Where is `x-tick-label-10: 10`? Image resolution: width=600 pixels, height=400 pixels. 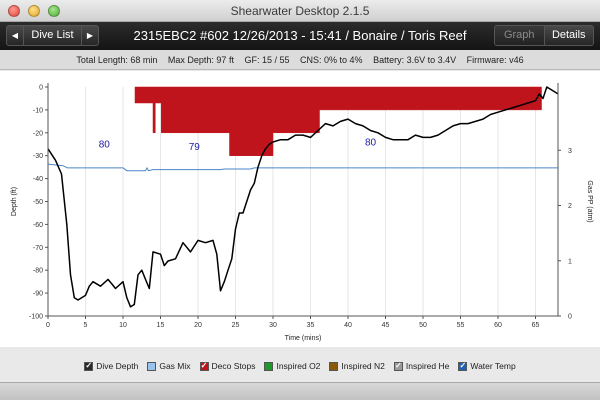
x-tick-label-10: 10 is located at coordinates (123, 325).